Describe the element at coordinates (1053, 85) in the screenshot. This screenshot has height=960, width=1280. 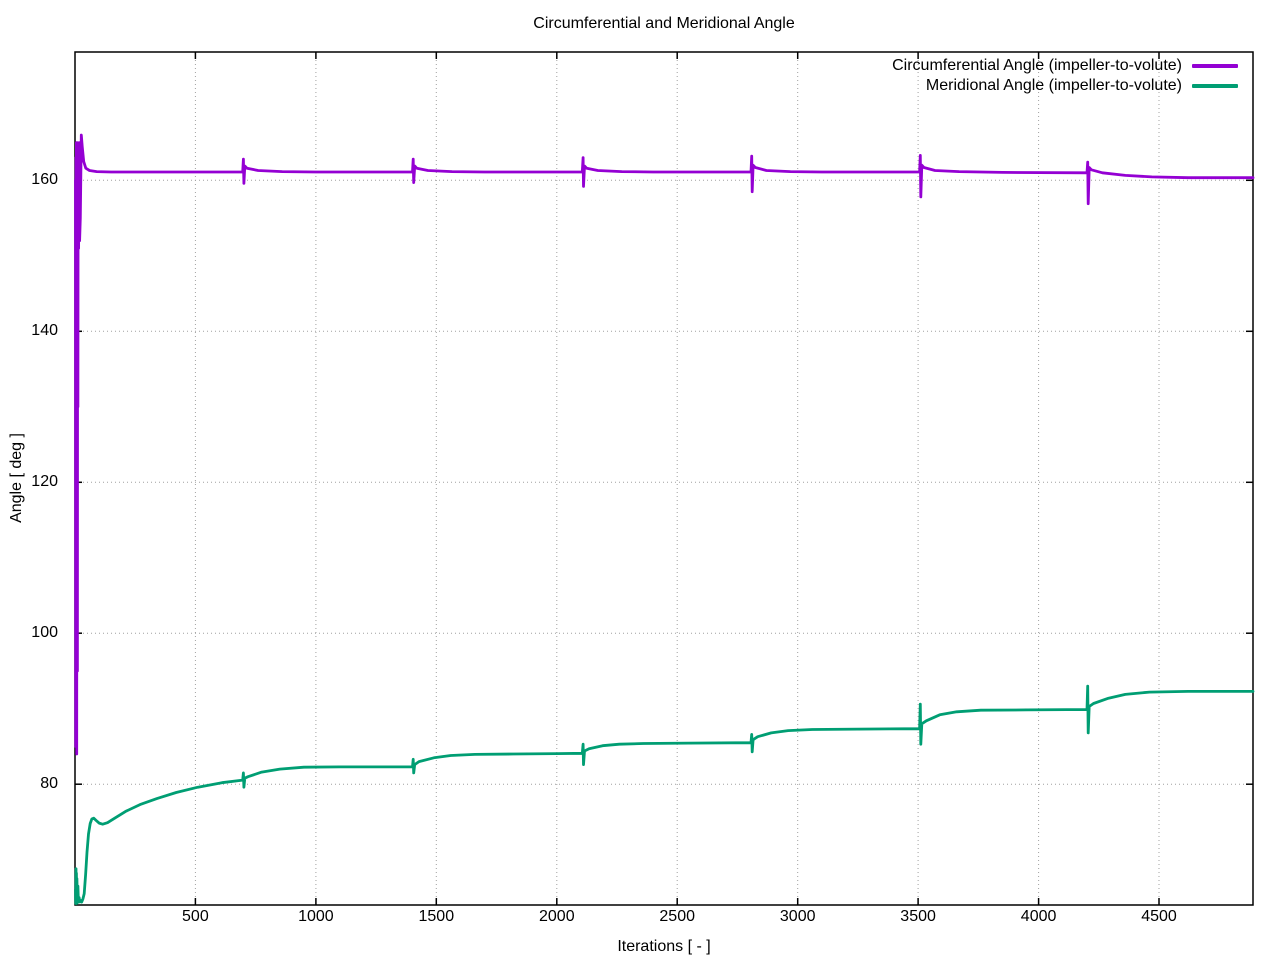
I see `legend-label-meridional: Meridional Angle (impeller-to-volute)` at that location.